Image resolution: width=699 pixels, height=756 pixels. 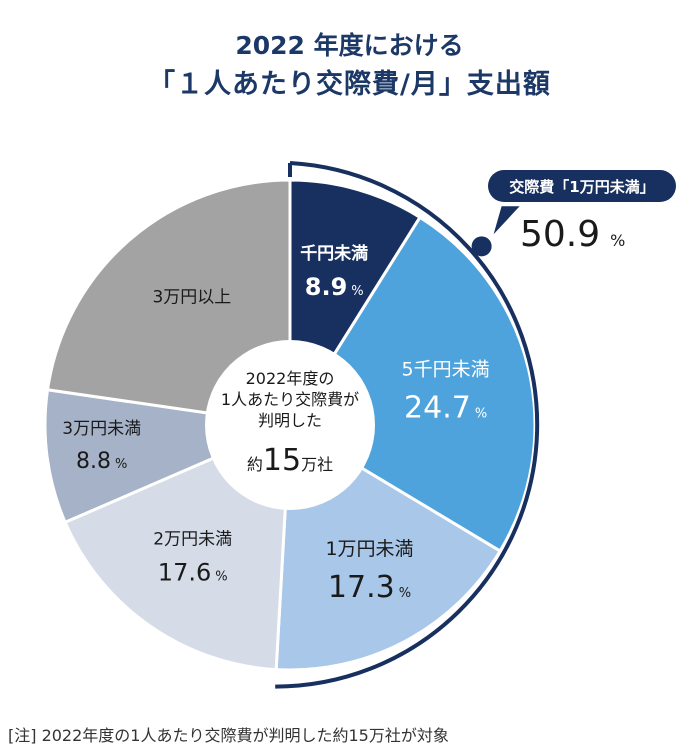 I want to click on callout-badge, so click(x=582, y=186).